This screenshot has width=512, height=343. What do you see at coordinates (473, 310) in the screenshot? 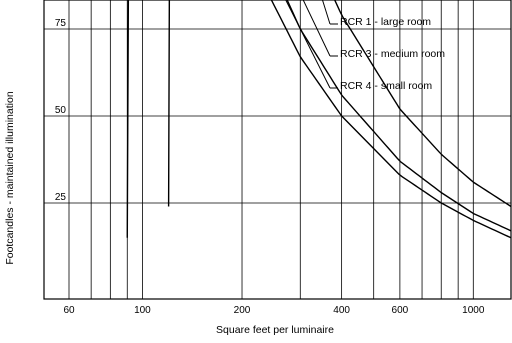
I see `x-tick-label: 1000` at bounding box center [473, 310].